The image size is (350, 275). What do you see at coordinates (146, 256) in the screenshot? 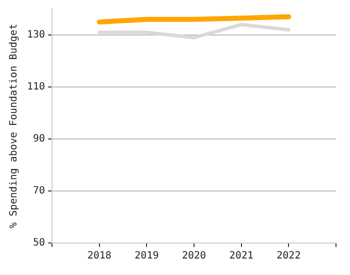
I see `x-tick-label: 2019` at bounding box center [146, 256].